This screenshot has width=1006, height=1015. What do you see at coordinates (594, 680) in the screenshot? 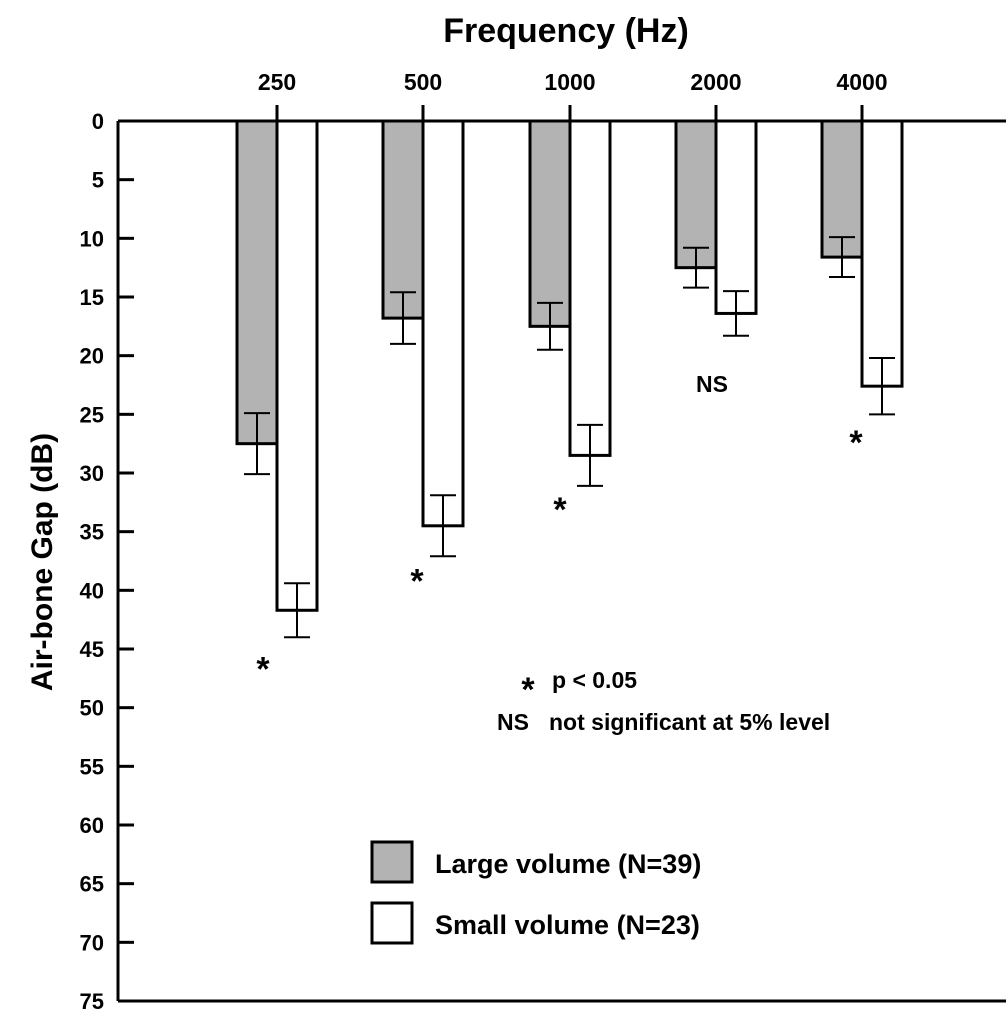
I see `annotation-p-value-text: p < 0.05` at bounding box center [594, 680].